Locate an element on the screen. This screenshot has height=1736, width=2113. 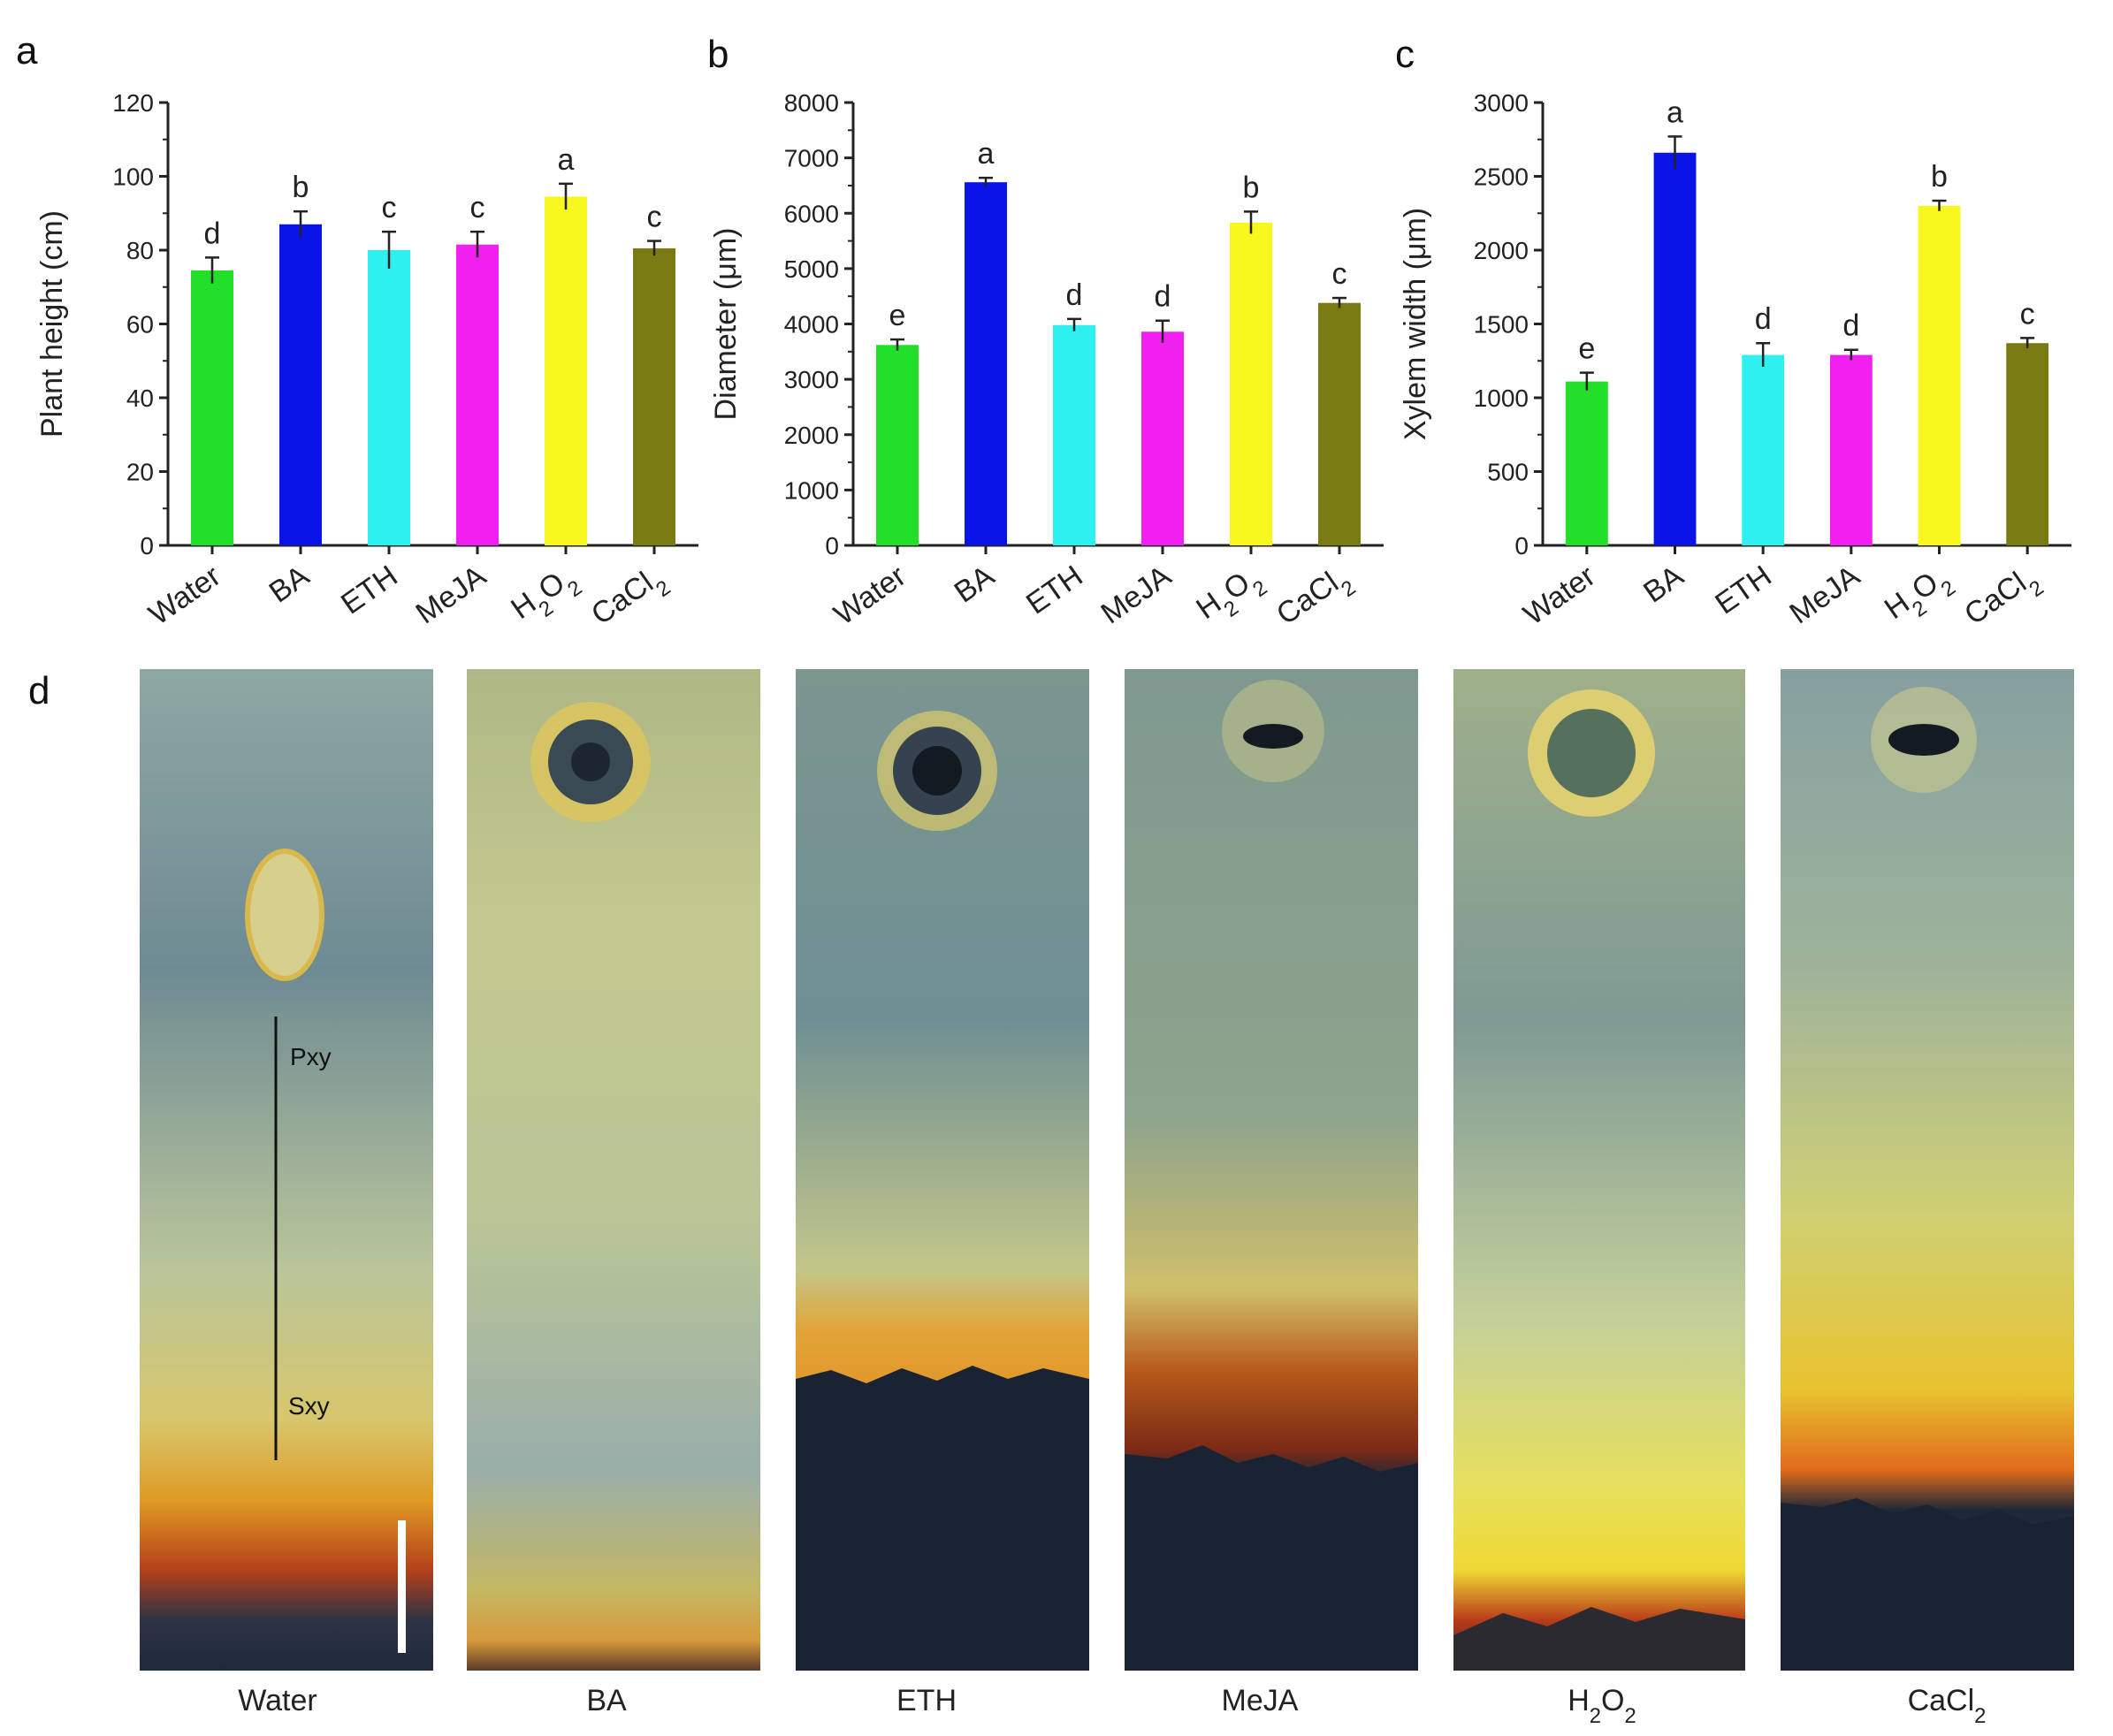
y-tick-label: 40 is located at coordinates (140, 399).